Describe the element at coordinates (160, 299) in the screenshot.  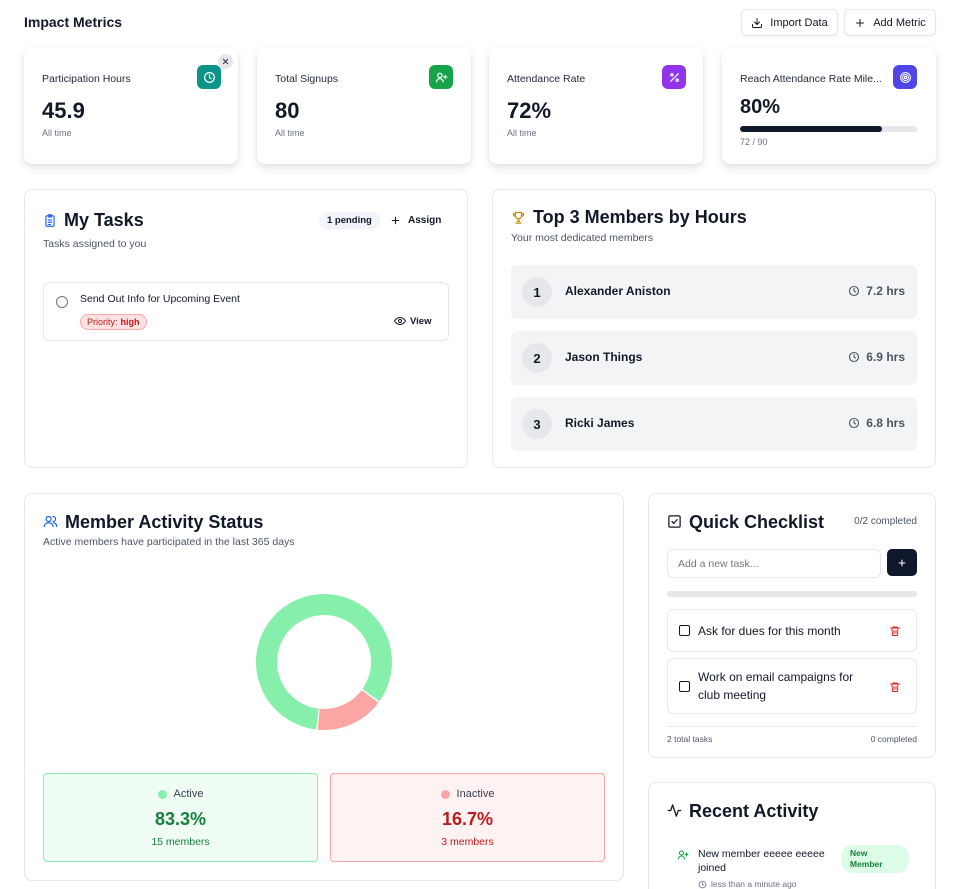
I see `task-title: Send Out Info for Upcoming Event` at that location.